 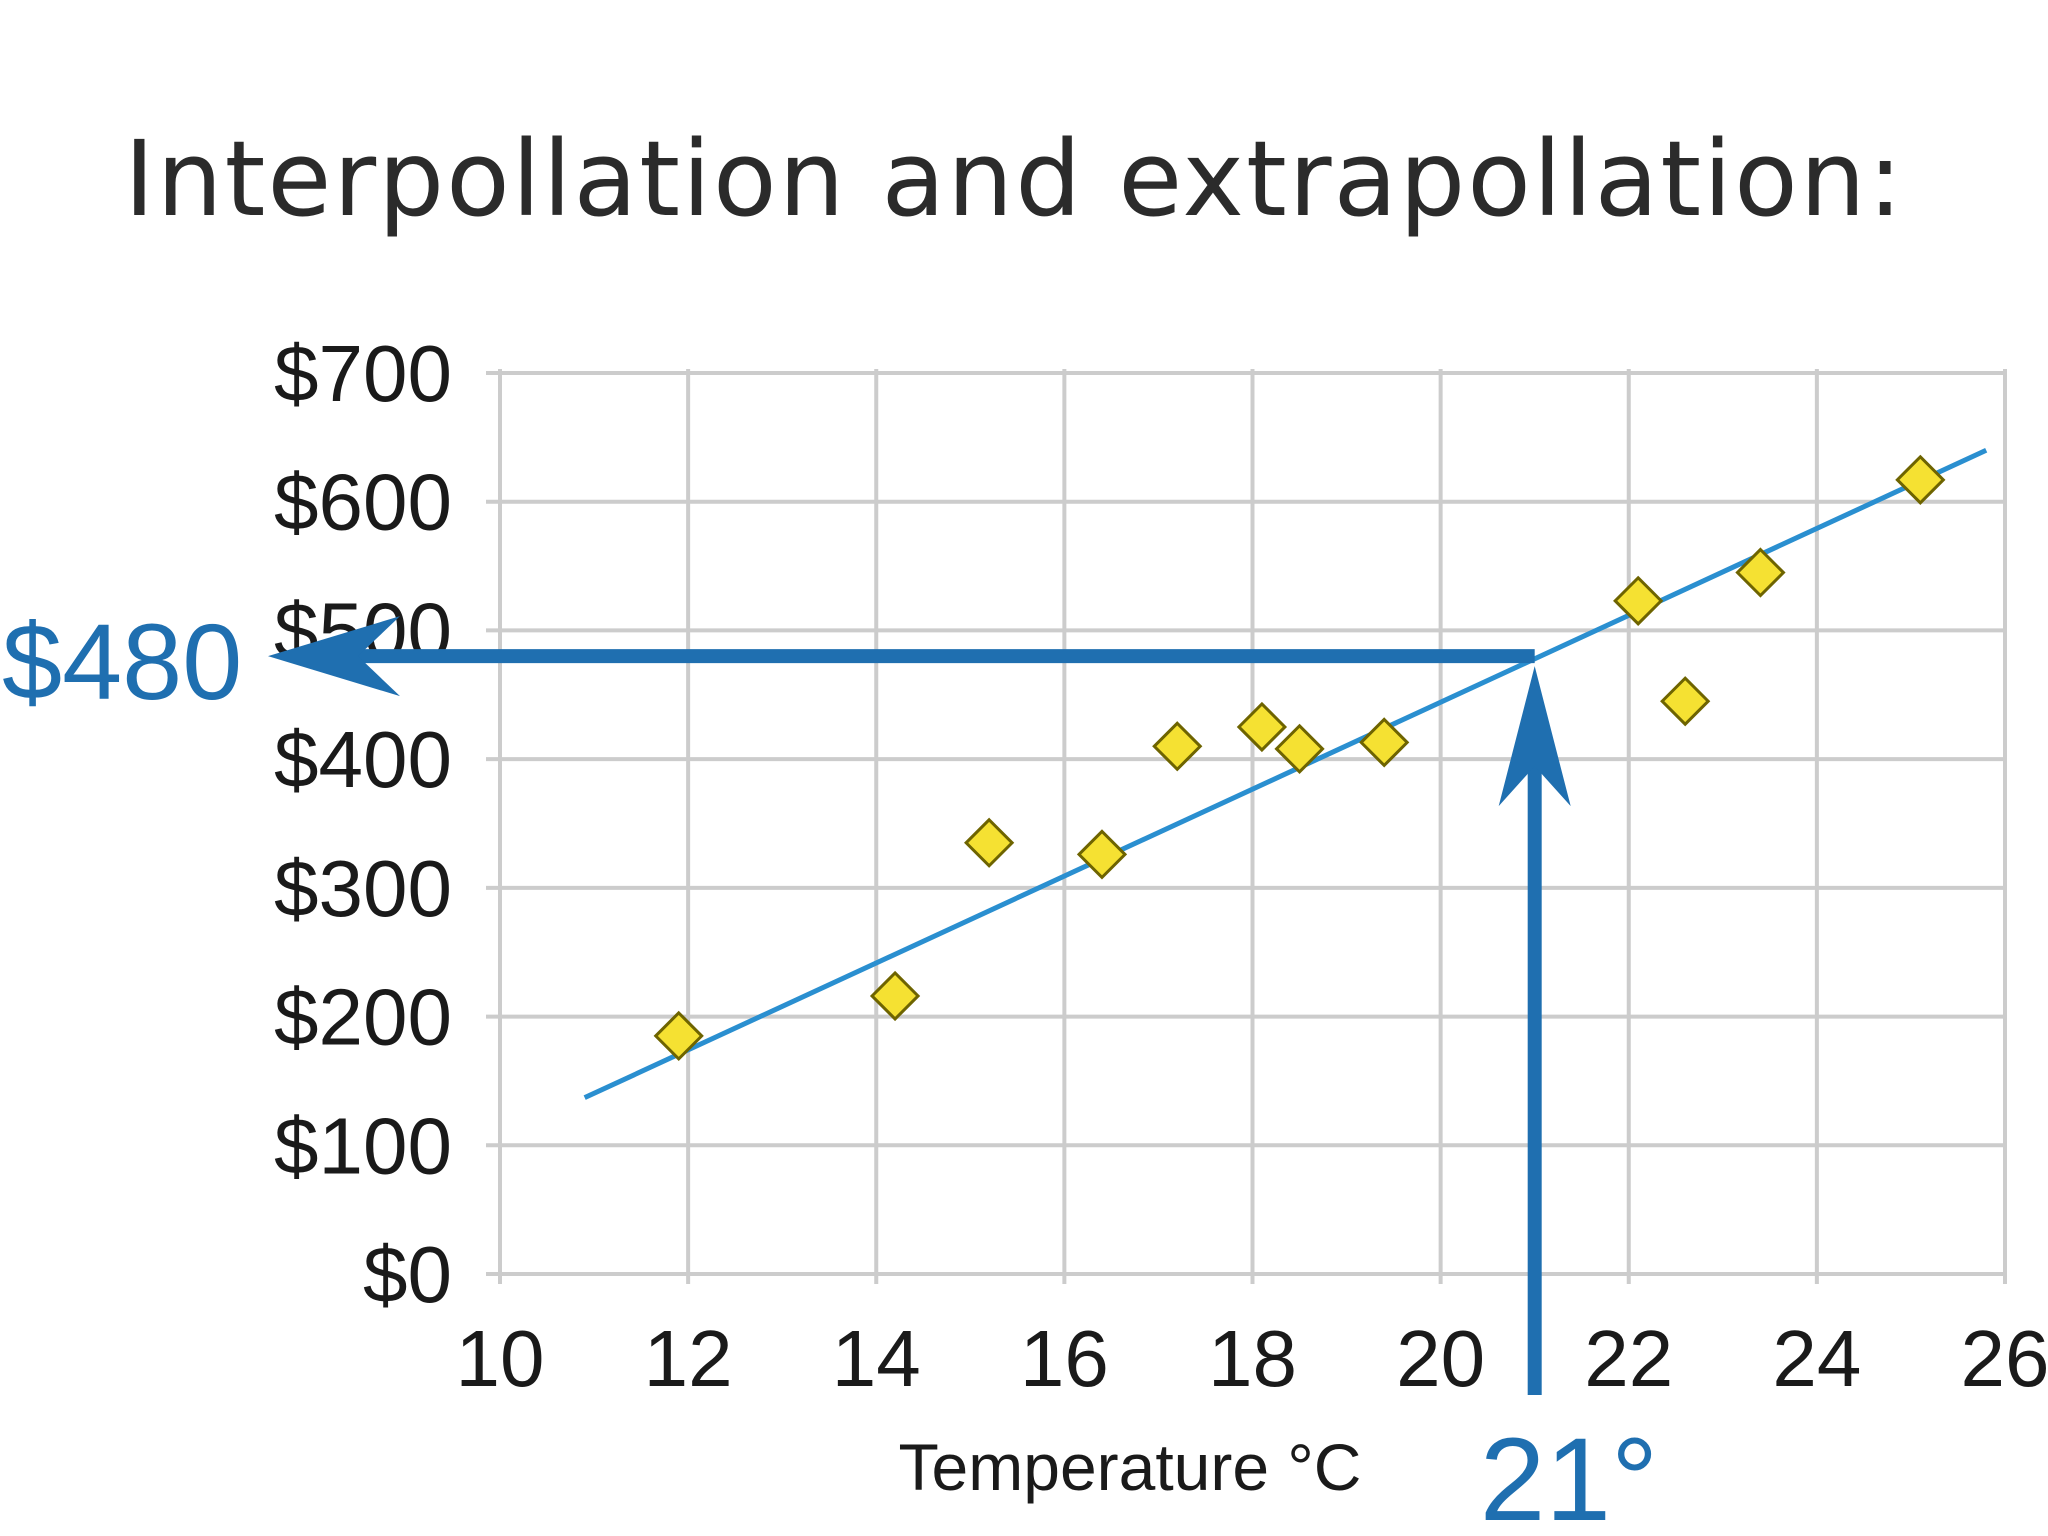 What do you see at coordinates (363, 502) in the screenshot?
I see `y-tick-label: $600` at bounding box center [363, 502].